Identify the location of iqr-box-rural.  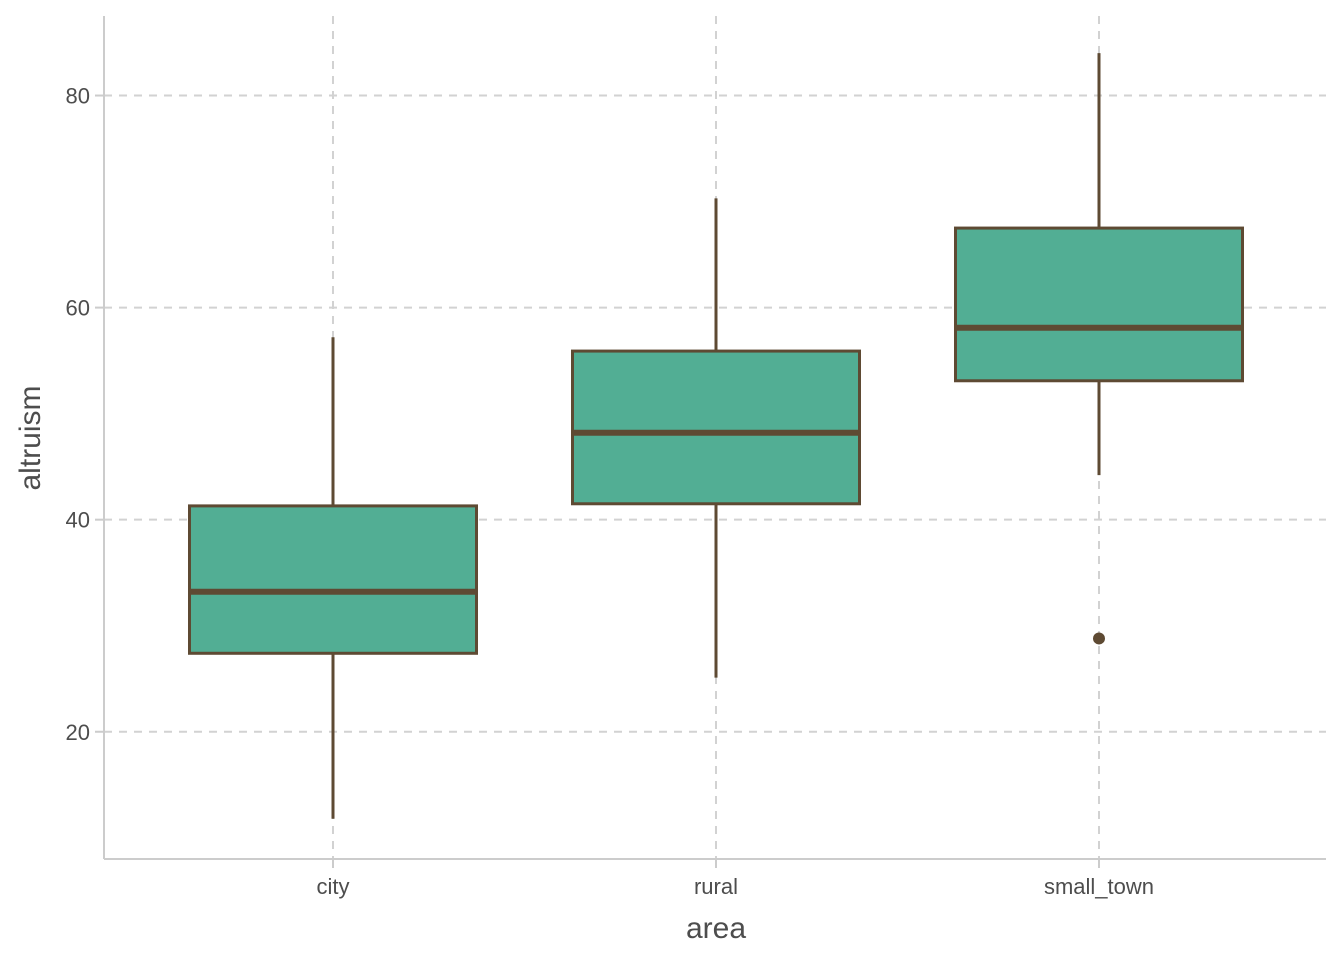
(716, 427).